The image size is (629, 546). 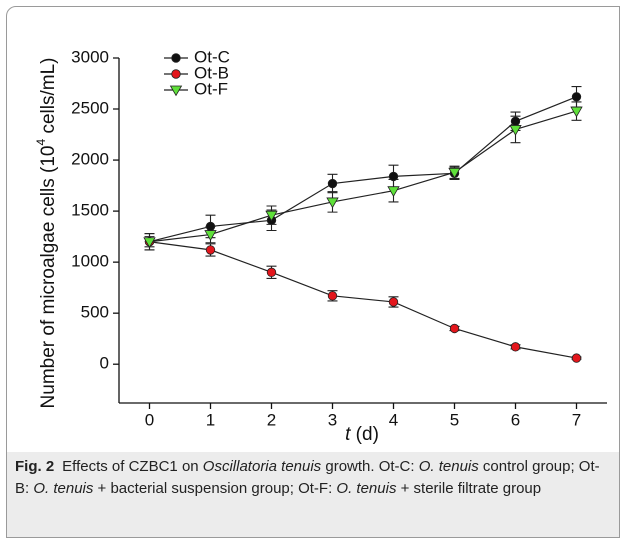 I want to click on x-label-unit: (d), so click(x=364, y=434).